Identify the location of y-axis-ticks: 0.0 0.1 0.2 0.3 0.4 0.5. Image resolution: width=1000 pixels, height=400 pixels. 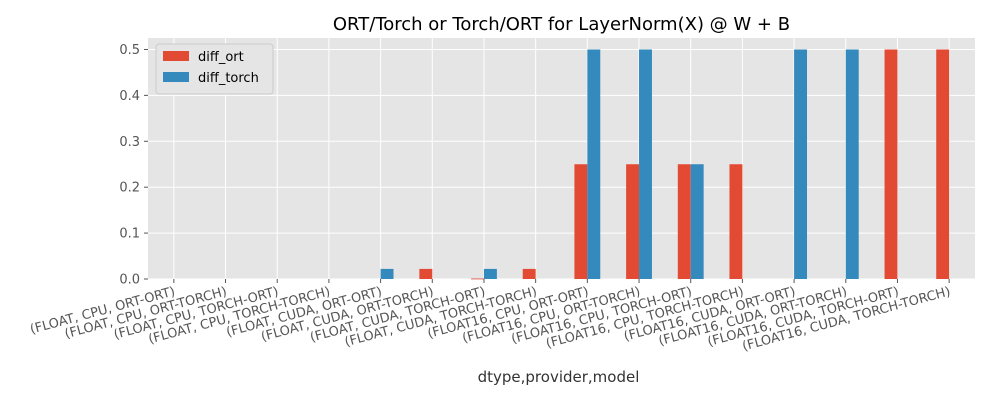
(133, 165).